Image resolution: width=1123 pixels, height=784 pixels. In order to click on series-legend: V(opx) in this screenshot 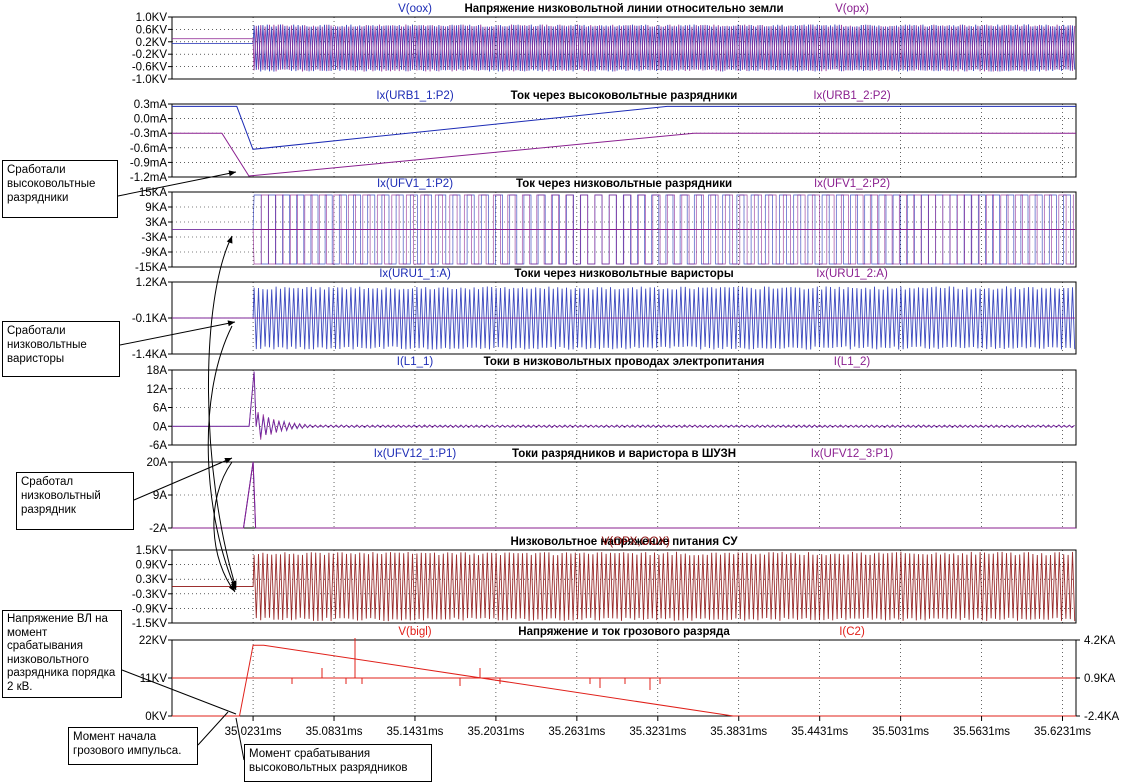, I will do `click(852, 9)`.